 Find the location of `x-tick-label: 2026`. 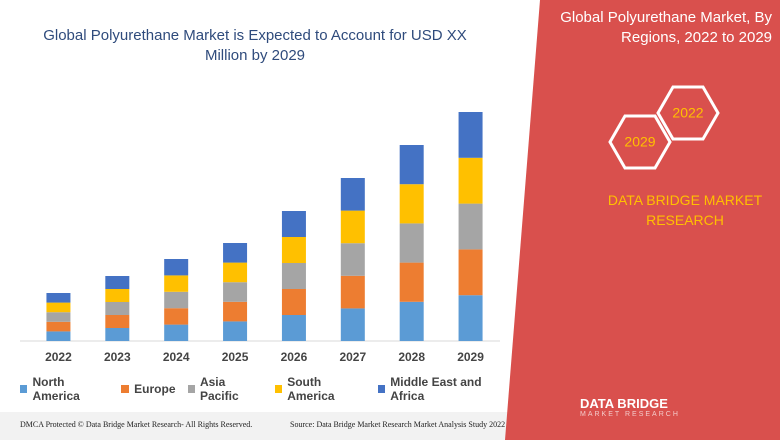

x-tick-label: 2026 is located at coordinates (294, 357).